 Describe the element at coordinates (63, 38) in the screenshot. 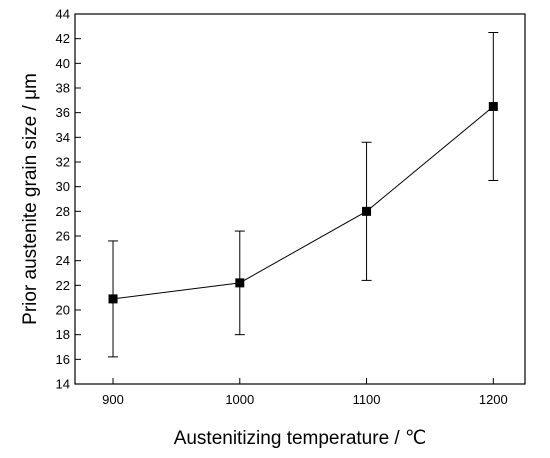

I see `y-tick-label: 42` at that location.